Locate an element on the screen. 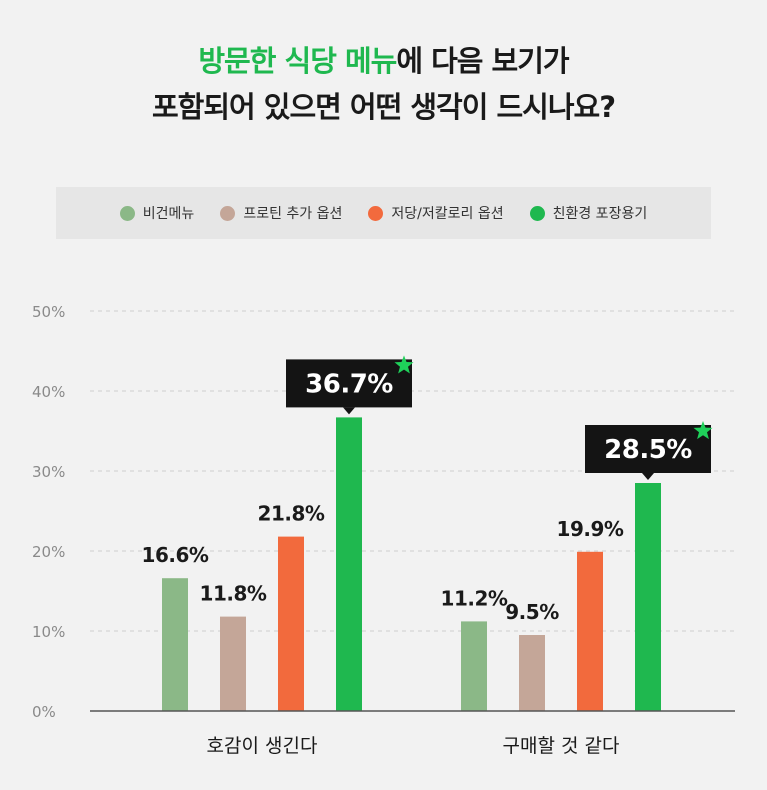  bar-value-label: 19.9% is located at coordinates (590, 529).